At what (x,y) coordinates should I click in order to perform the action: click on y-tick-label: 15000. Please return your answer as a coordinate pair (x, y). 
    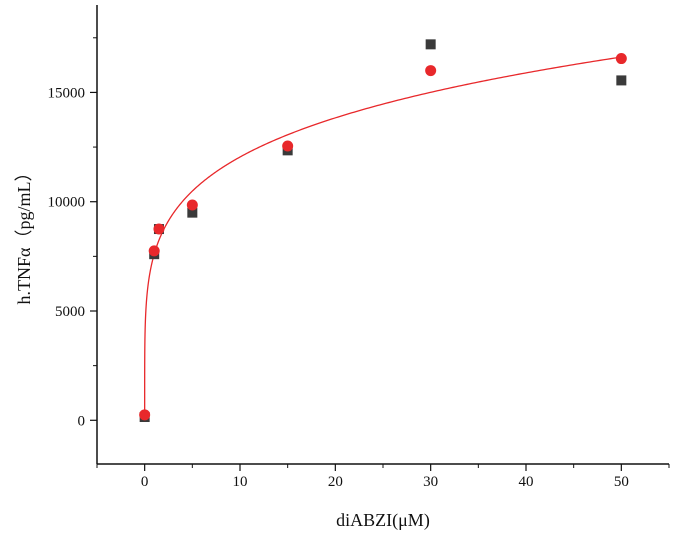
    Looking at the image, I should click on (67, 93).